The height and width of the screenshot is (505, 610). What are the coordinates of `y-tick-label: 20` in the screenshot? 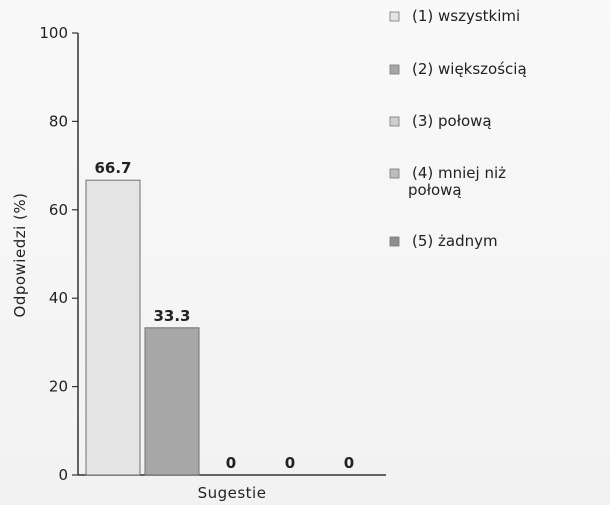 It's located at (58, 387).